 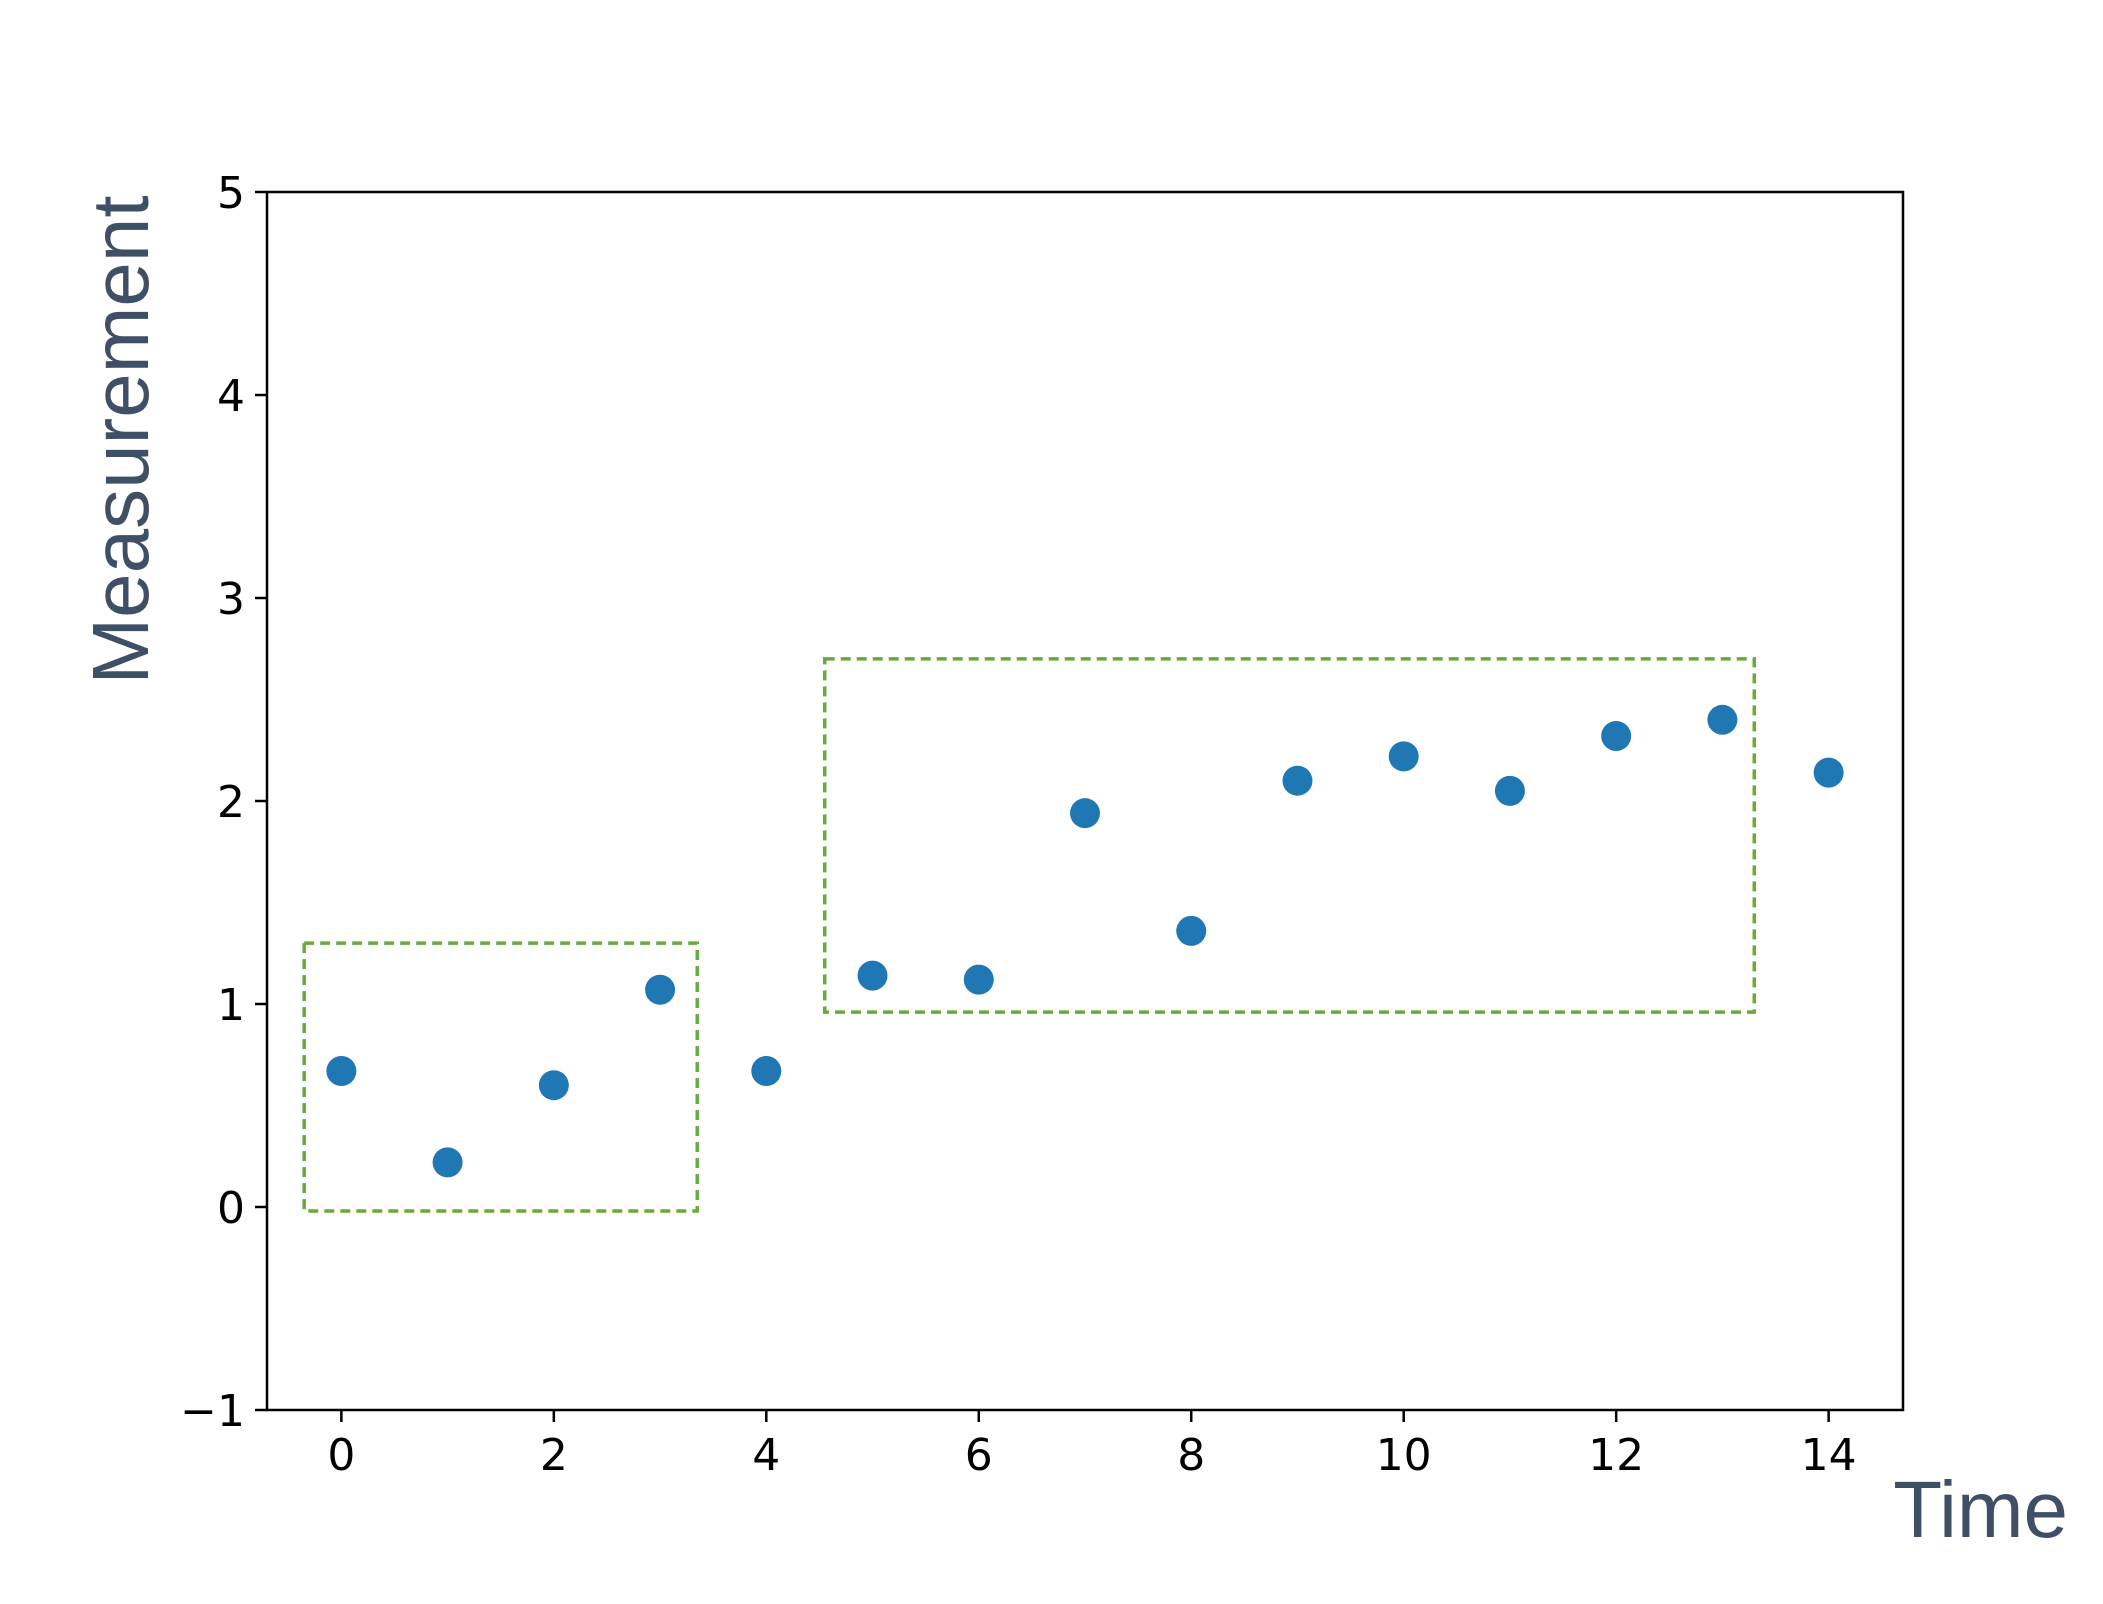 I want to click on y-tick-label: 0, so click(x=231, y=1208).